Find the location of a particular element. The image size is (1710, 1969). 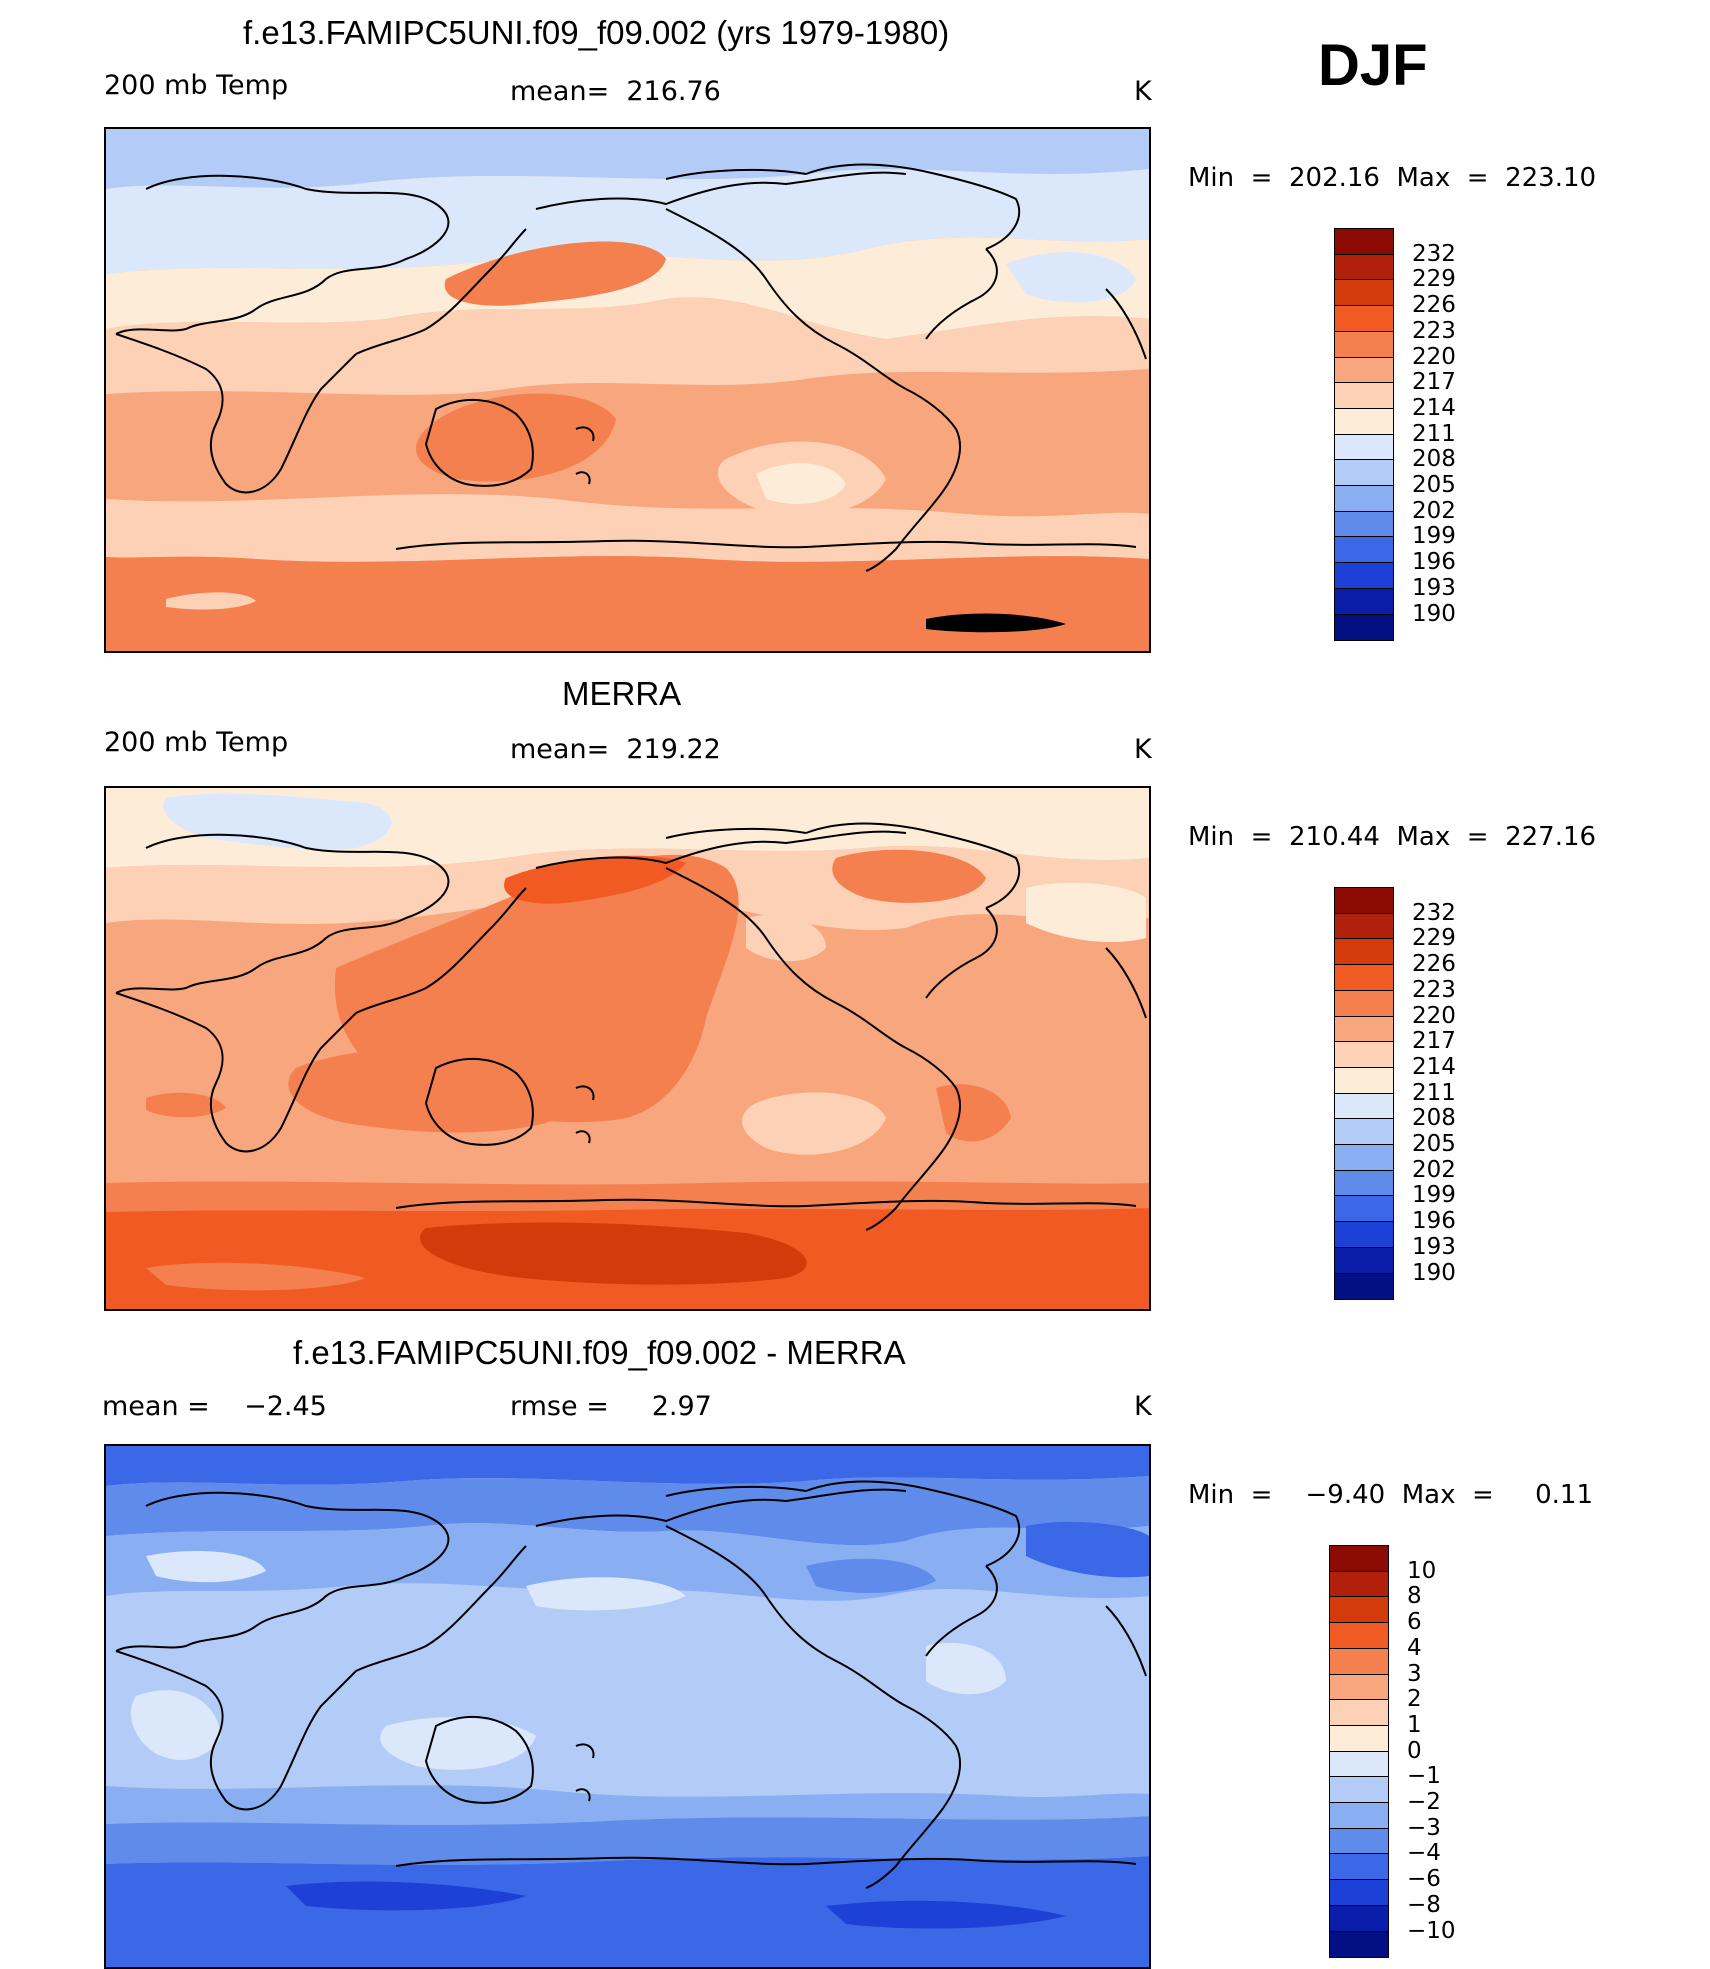

colorbar-label: 6 is located at coordinates (1414, 1622).